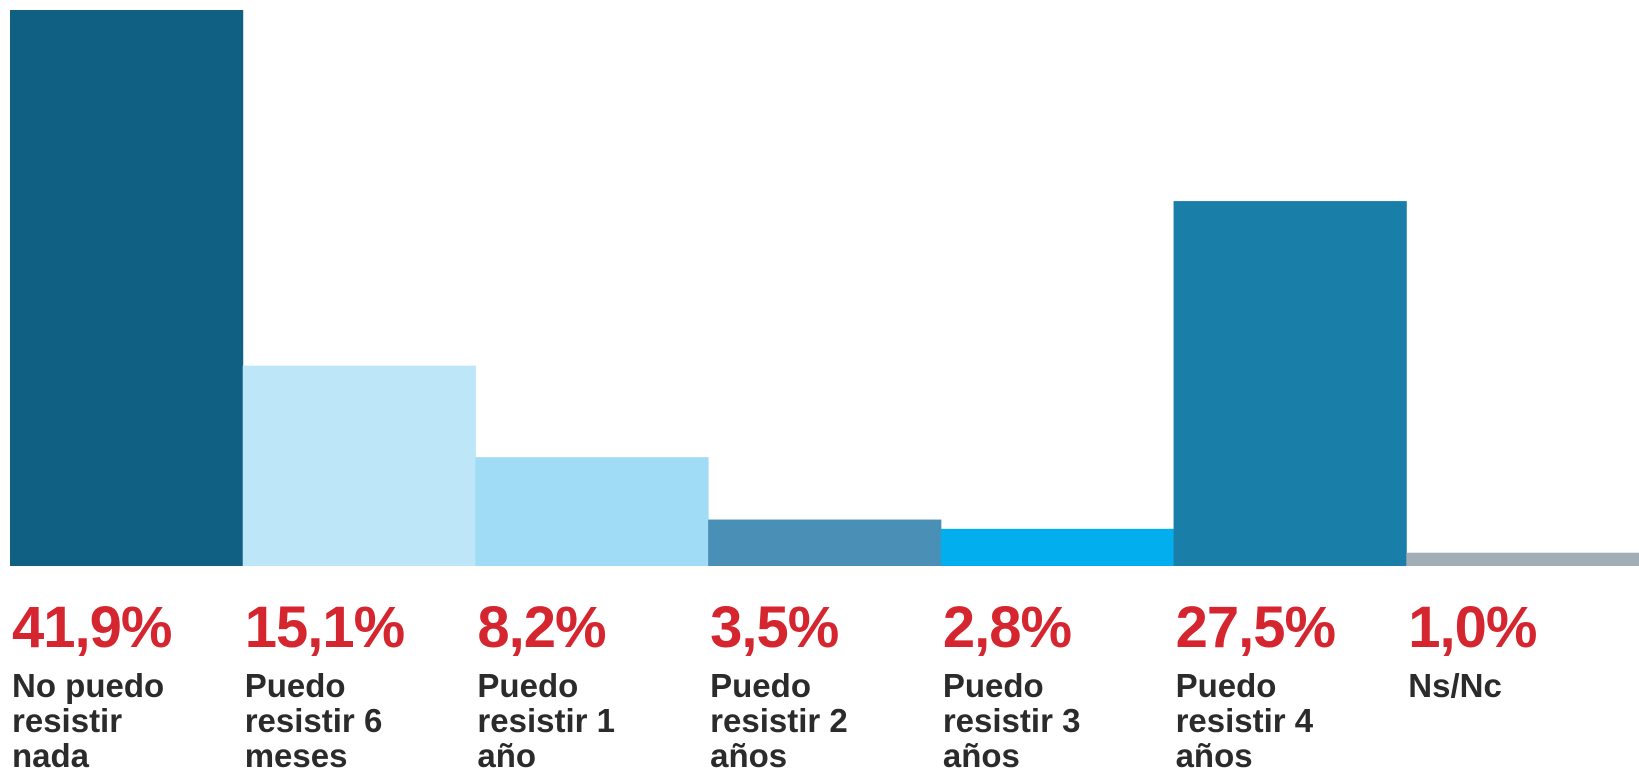  Describe the element at coordinates (774, 627) in the screenshot. I see `value-label: 3,5%` at that location.